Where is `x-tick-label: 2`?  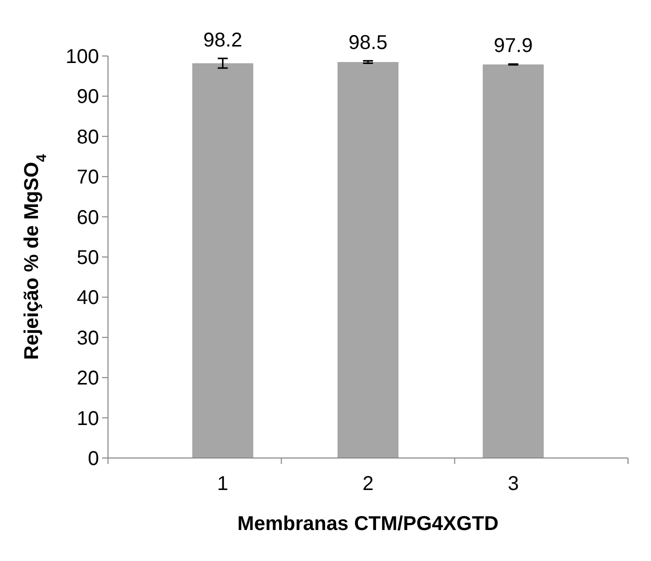 x-tick-label: 2 is located at coordinates (368, 484).